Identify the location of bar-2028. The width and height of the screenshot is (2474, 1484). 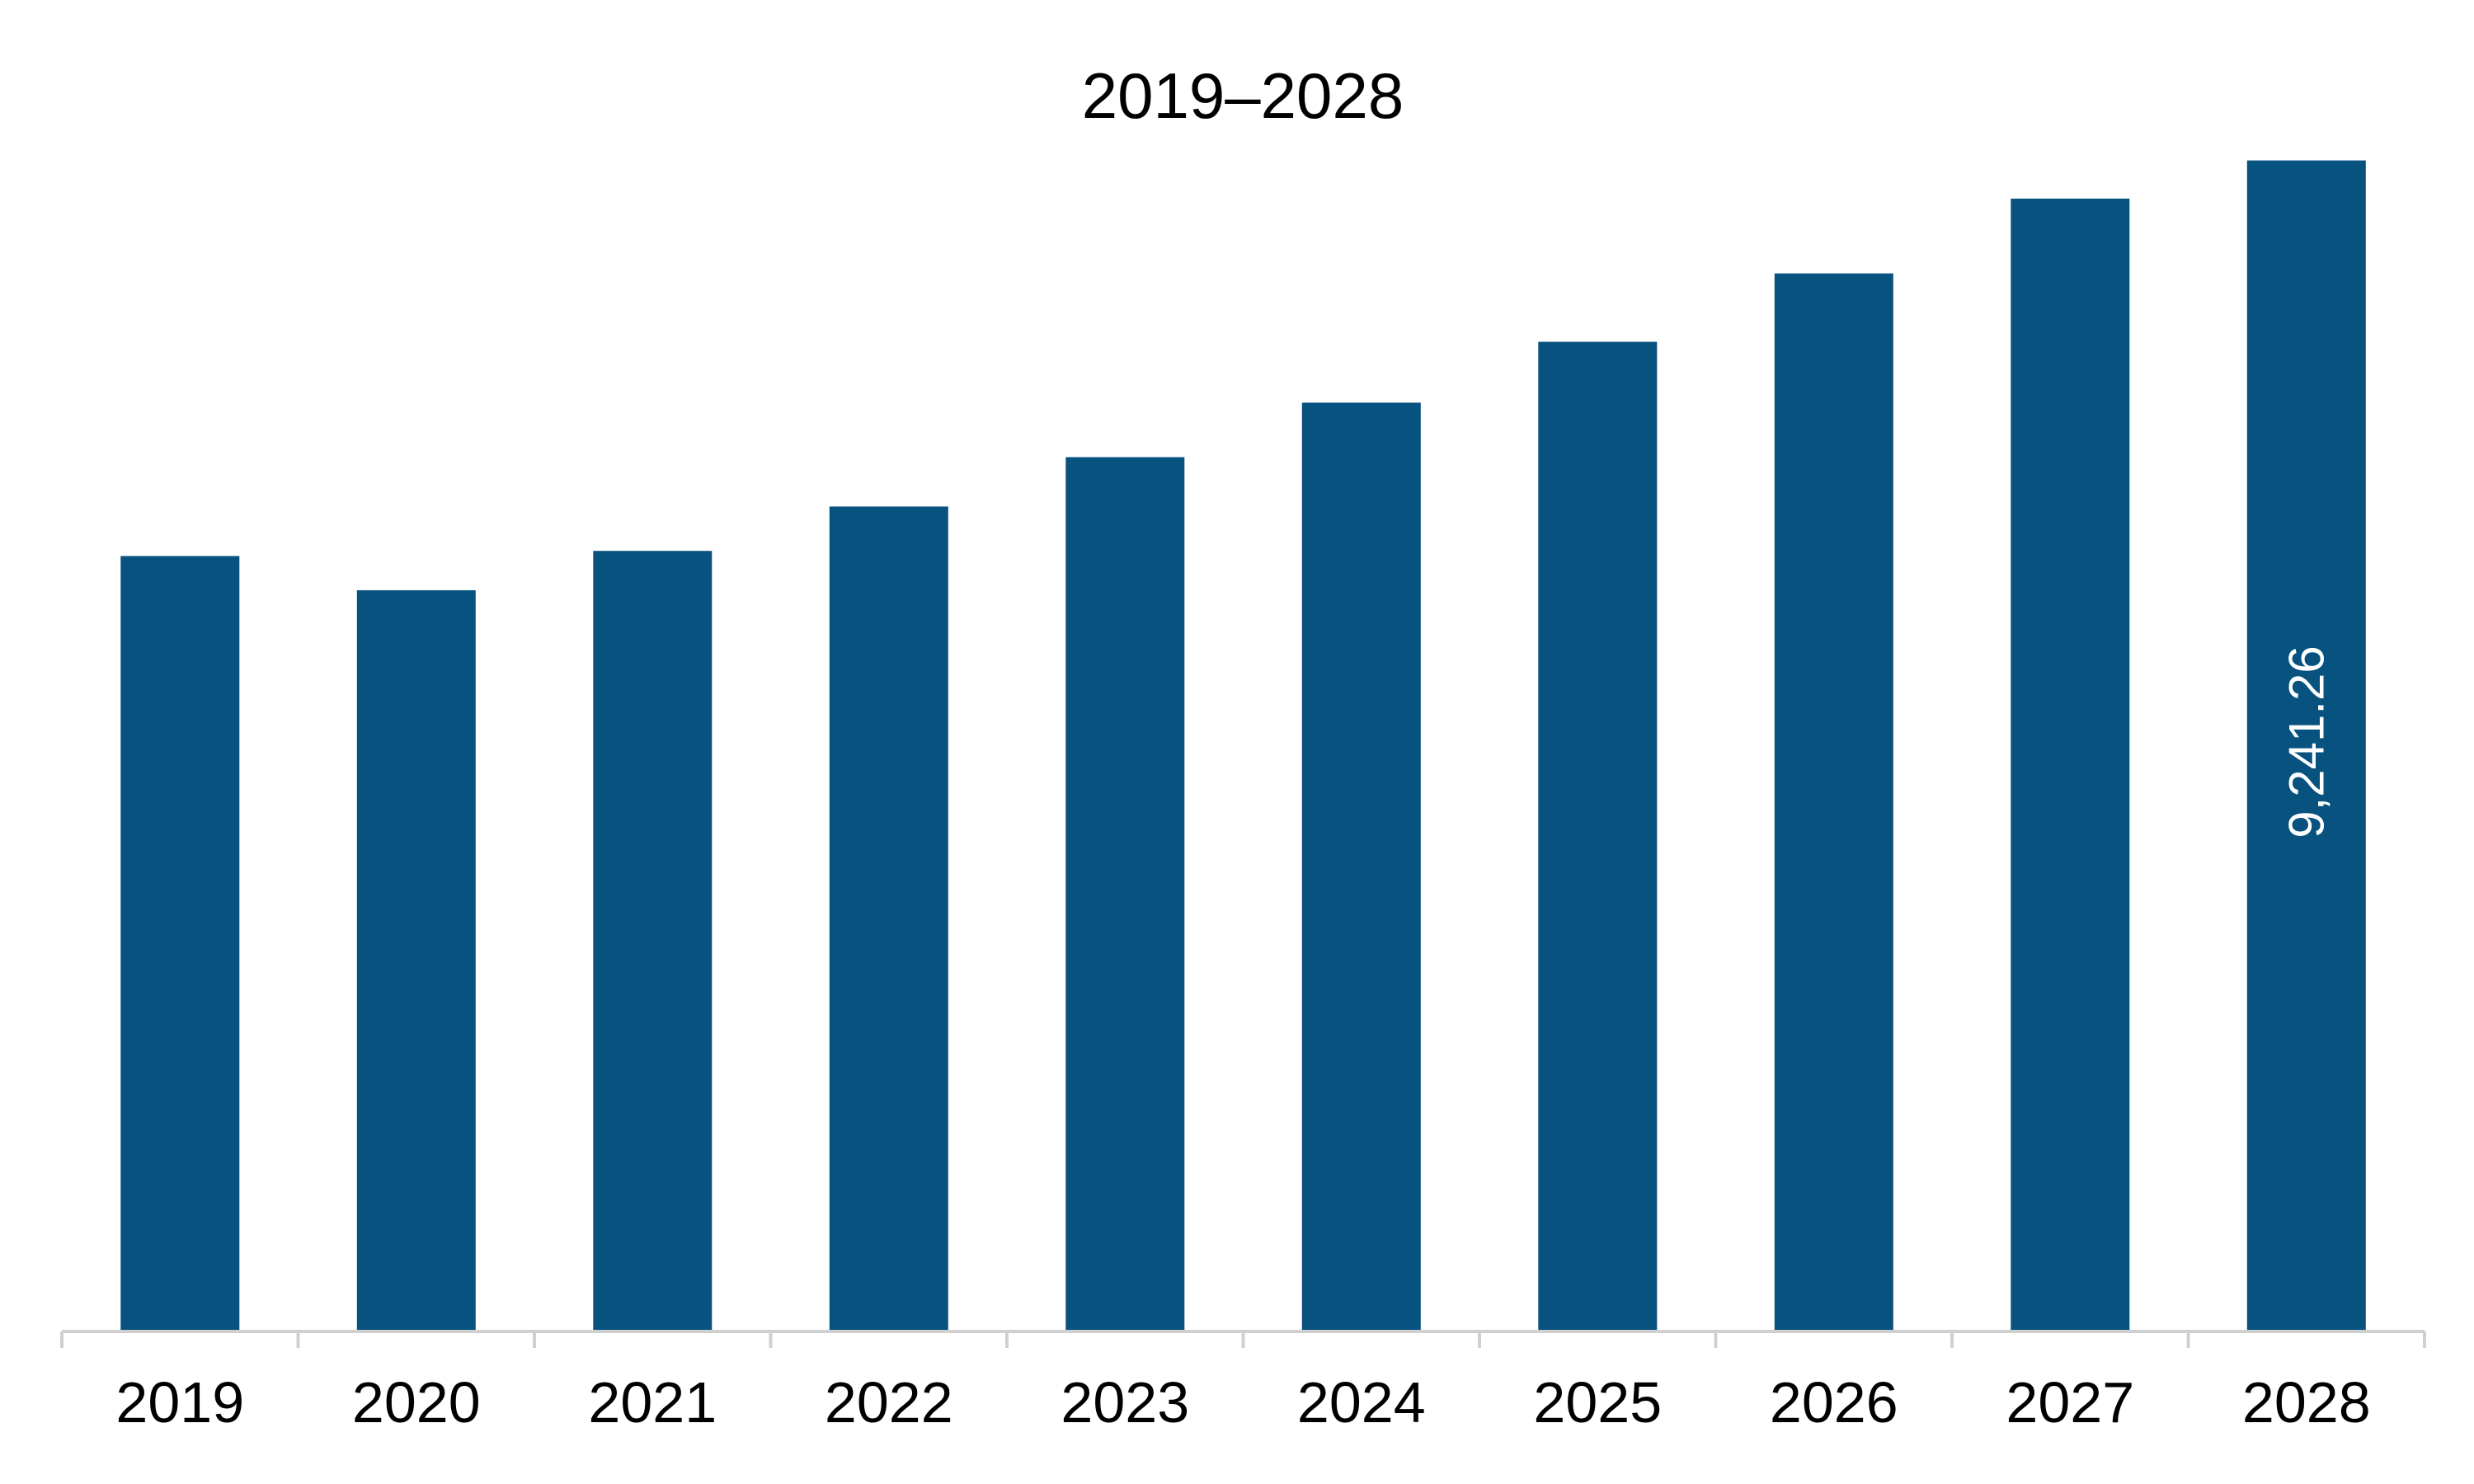
(2306, 746).